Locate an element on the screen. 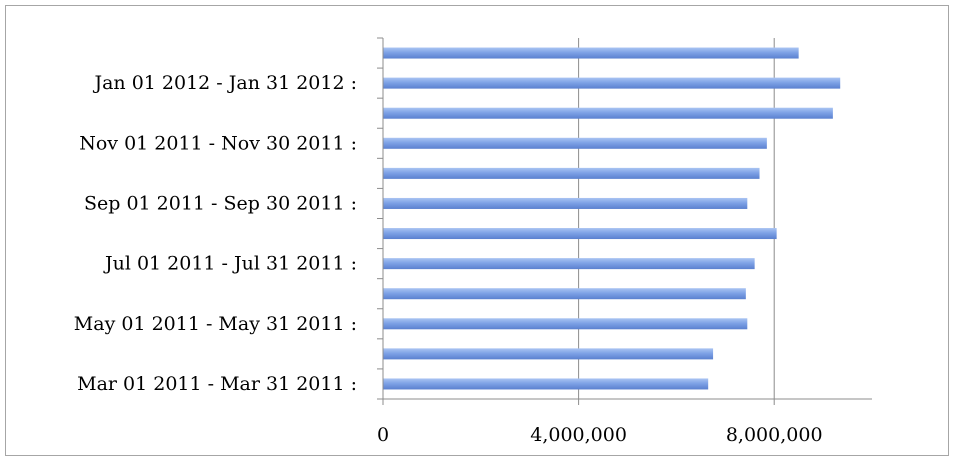 The image size is (955, 461). category-label-10: Jan 01 2012 - Jan 31 2012 : is located at coordinates (224, 83).